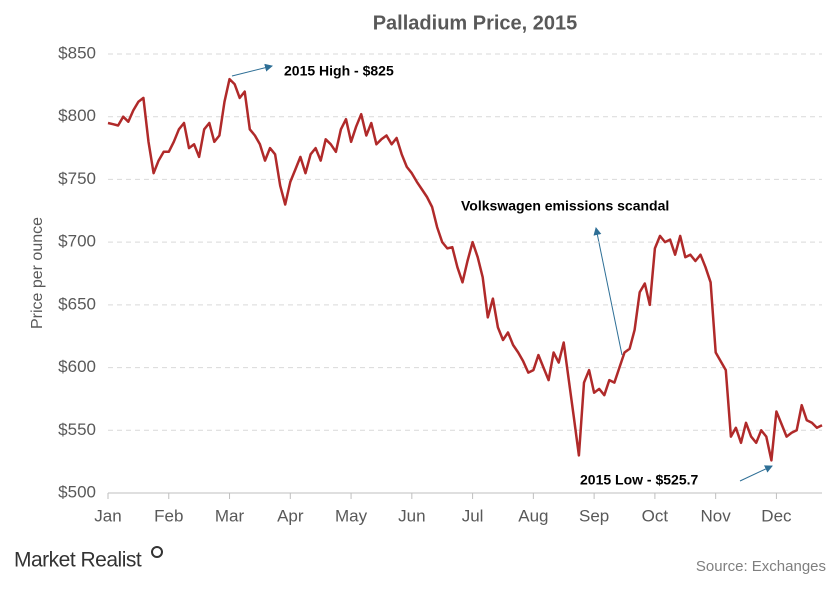  What do you see at coordinates (77, 303) in the screenshot?
I see `y-tick-label: $650` at bounding box center [77, 303].